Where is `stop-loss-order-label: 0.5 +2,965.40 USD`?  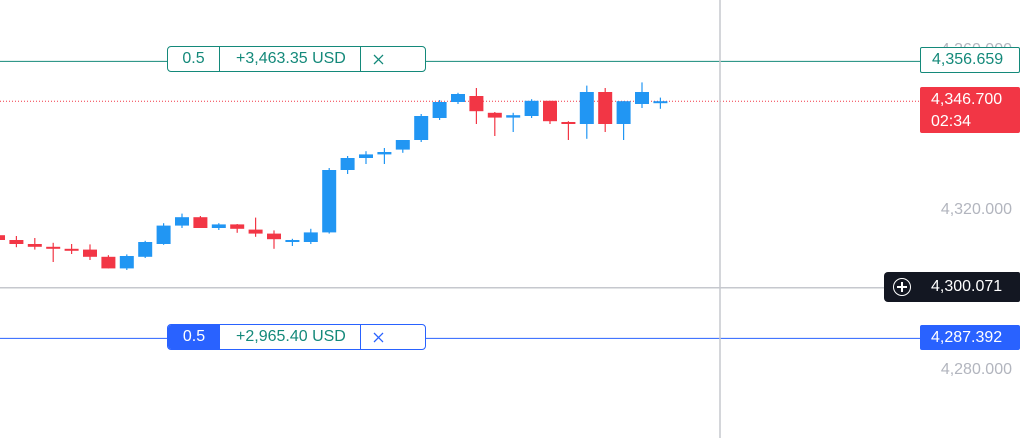
stop-loss-order-label: 0.5 +2,965.40 USD is located at coordinates (296, 337).